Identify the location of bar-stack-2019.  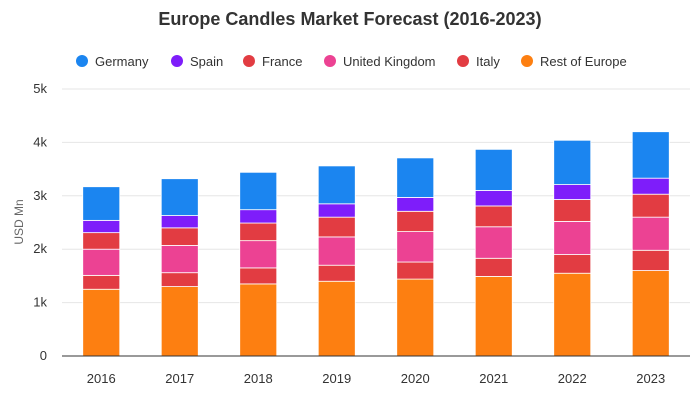
(336, 261).